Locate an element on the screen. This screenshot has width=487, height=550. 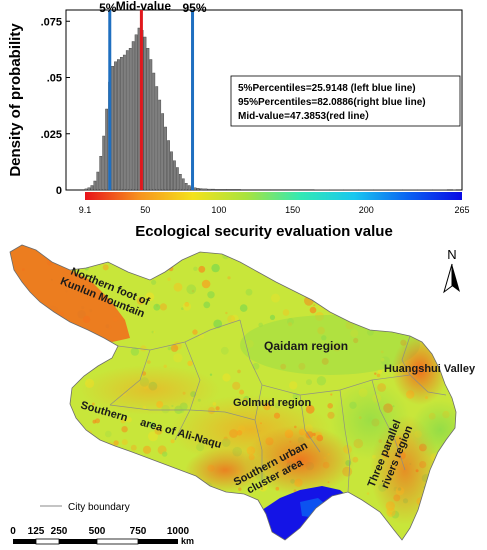
region-label-qaidam: Qaidam region is located at coordinates (306, 346).